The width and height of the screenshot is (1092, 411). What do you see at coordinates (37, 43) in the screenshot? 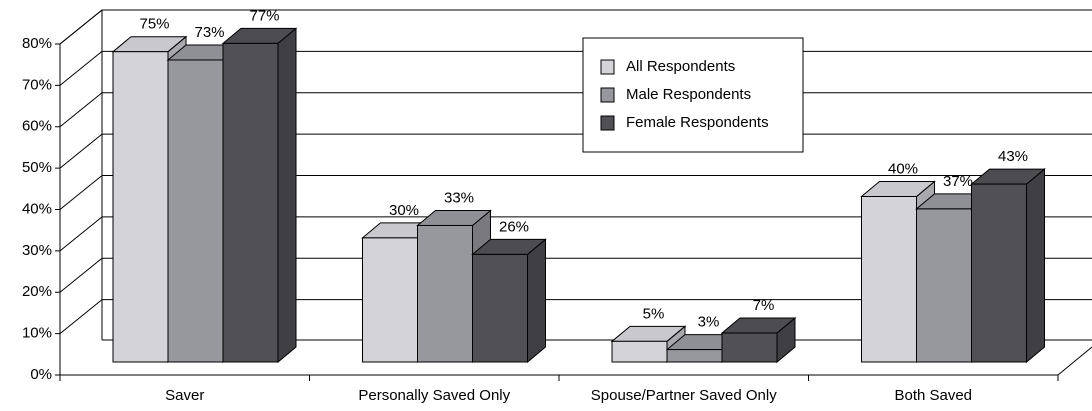
I see `y-tick-label: 80%` at bounding box center [37, 43].